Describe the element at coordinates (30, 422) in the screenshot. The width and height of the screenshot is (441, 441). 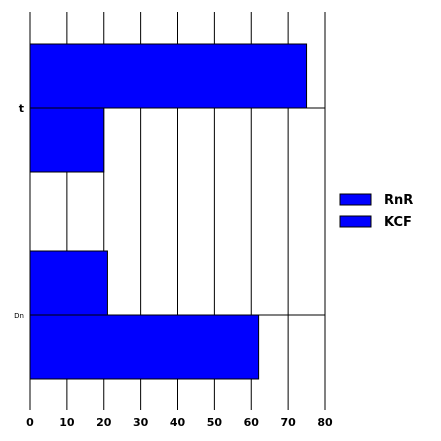
I see `x-tick-label-0: 0` at that location.